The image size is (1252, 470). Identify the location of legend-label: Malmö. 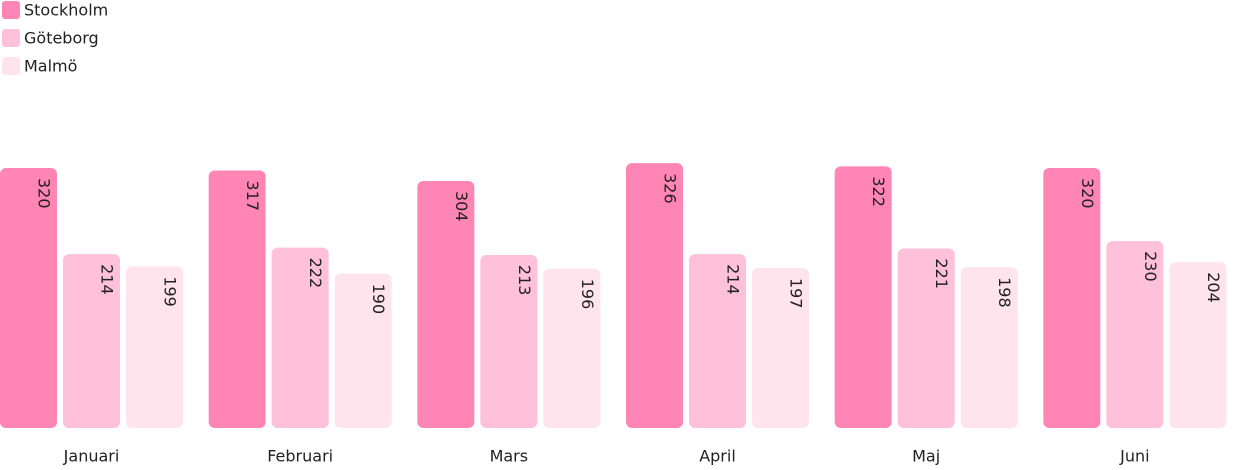
(50, 66).